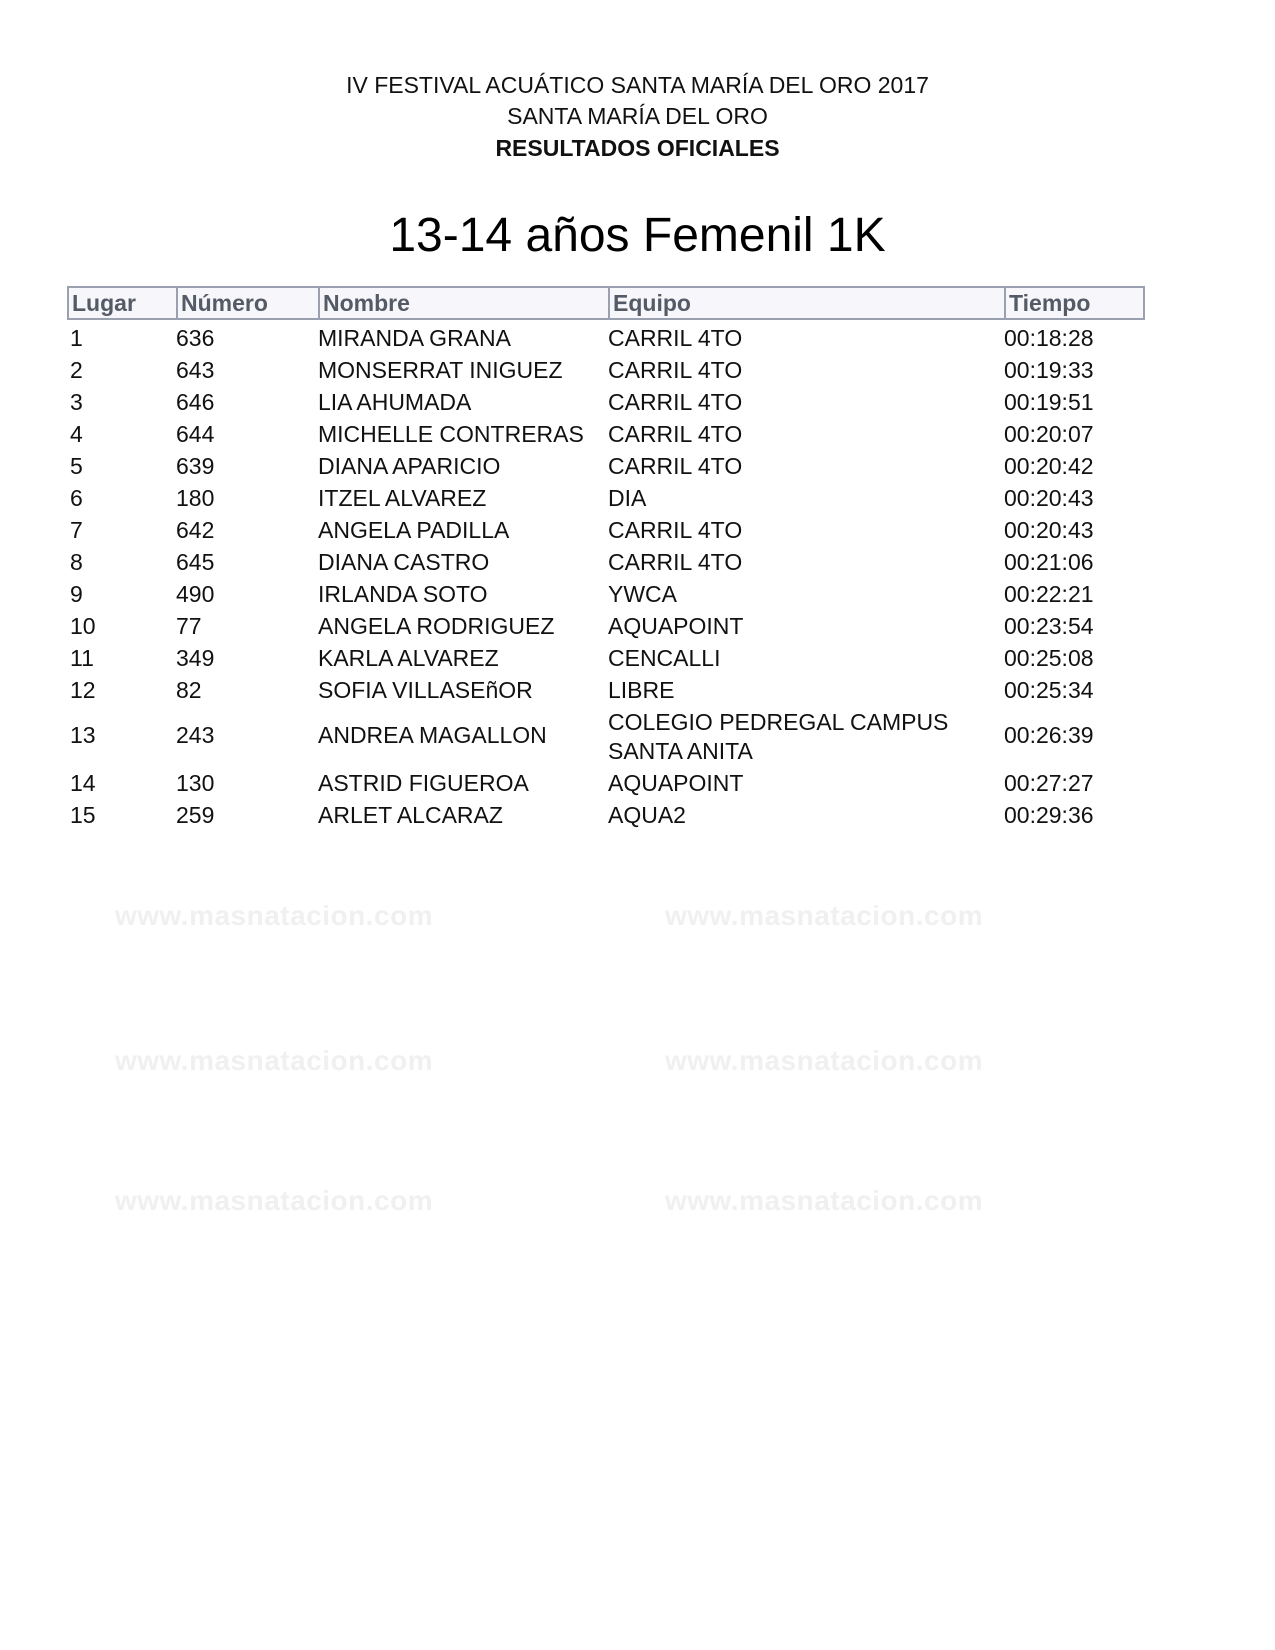 This screenshot has height=1650, width=1275. What do you see at coordinates (778, 736) in the screenshot?
I see `cell-team: COLEGIO PEDREGAL CAMPUS SANTA ANITA` at bounding box center [778, 736].